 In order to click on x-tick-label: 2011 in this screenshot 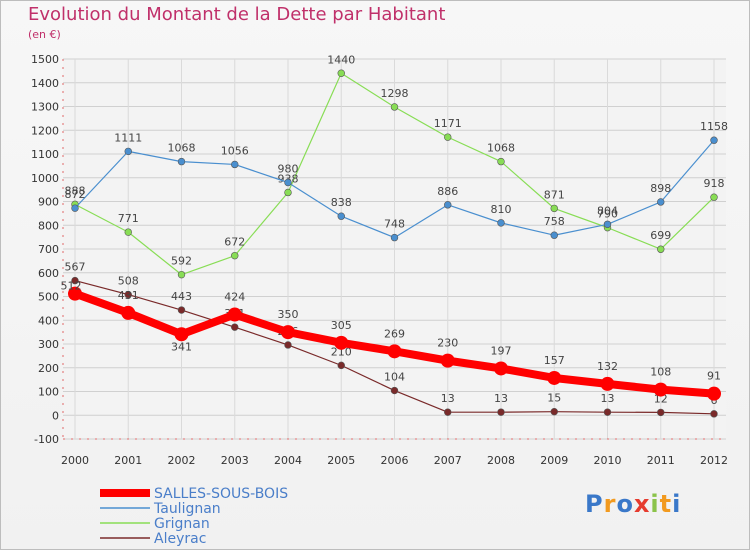, I will do `click(661, 460)`.